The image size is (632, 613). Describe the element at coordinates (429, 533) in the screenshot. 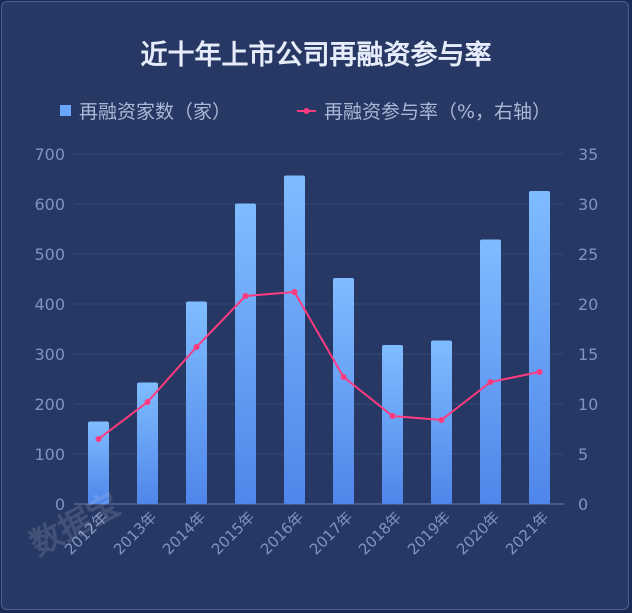

I see `x-tick-label: 2019年` at that location.